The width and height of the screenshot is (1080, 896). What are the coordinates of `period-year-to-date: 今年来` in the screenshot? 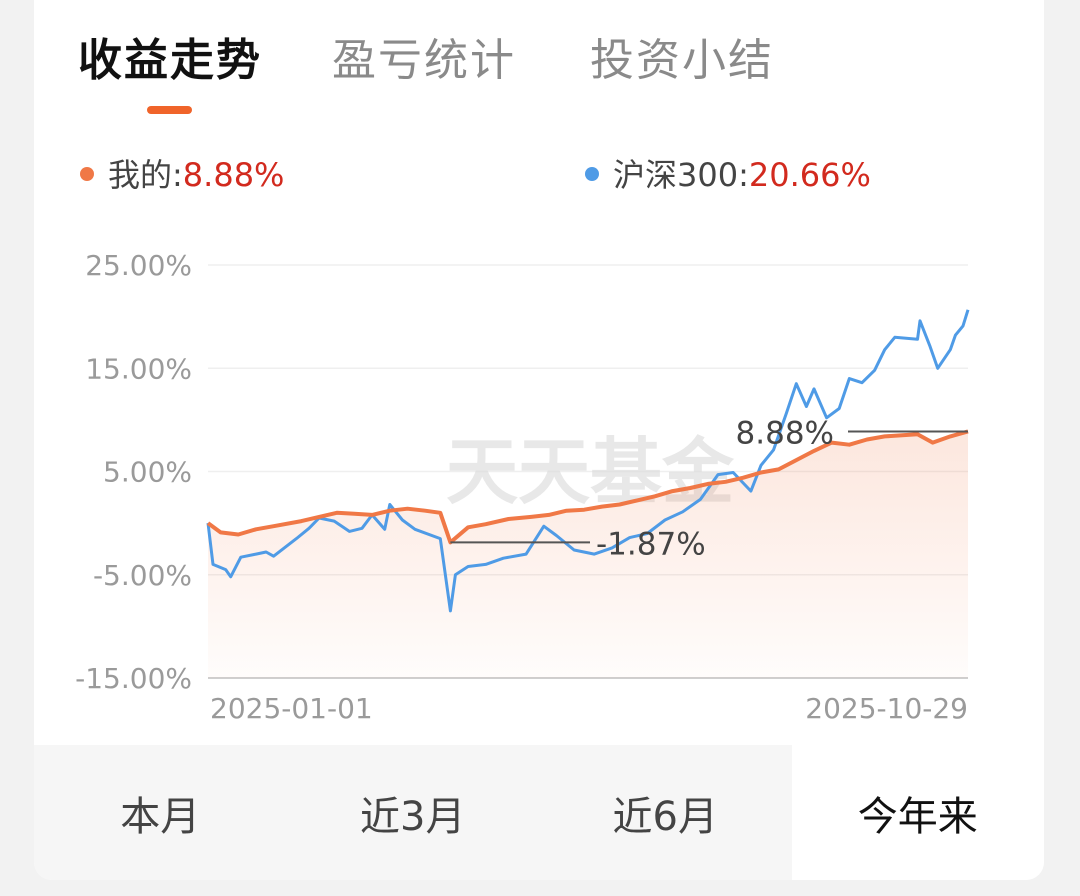 It's located at (917, 812).